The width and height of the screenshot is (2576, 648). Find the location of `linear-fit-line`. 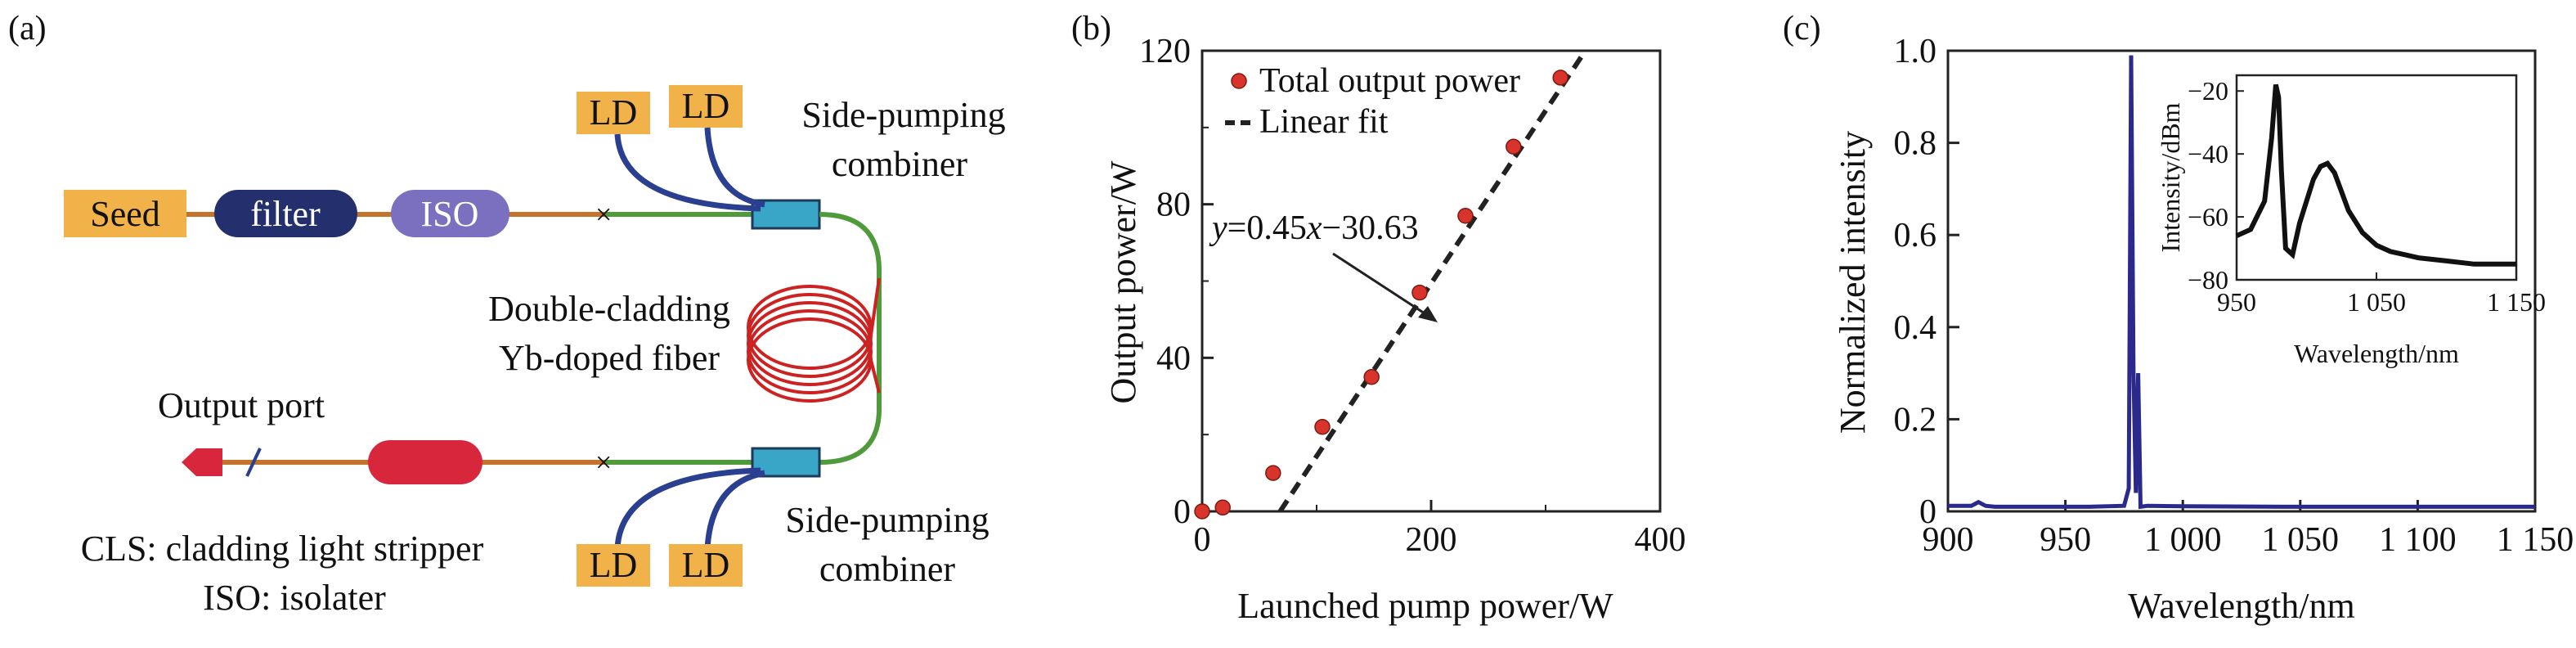

linear-fit-line is located at coordinates (1433, 281).